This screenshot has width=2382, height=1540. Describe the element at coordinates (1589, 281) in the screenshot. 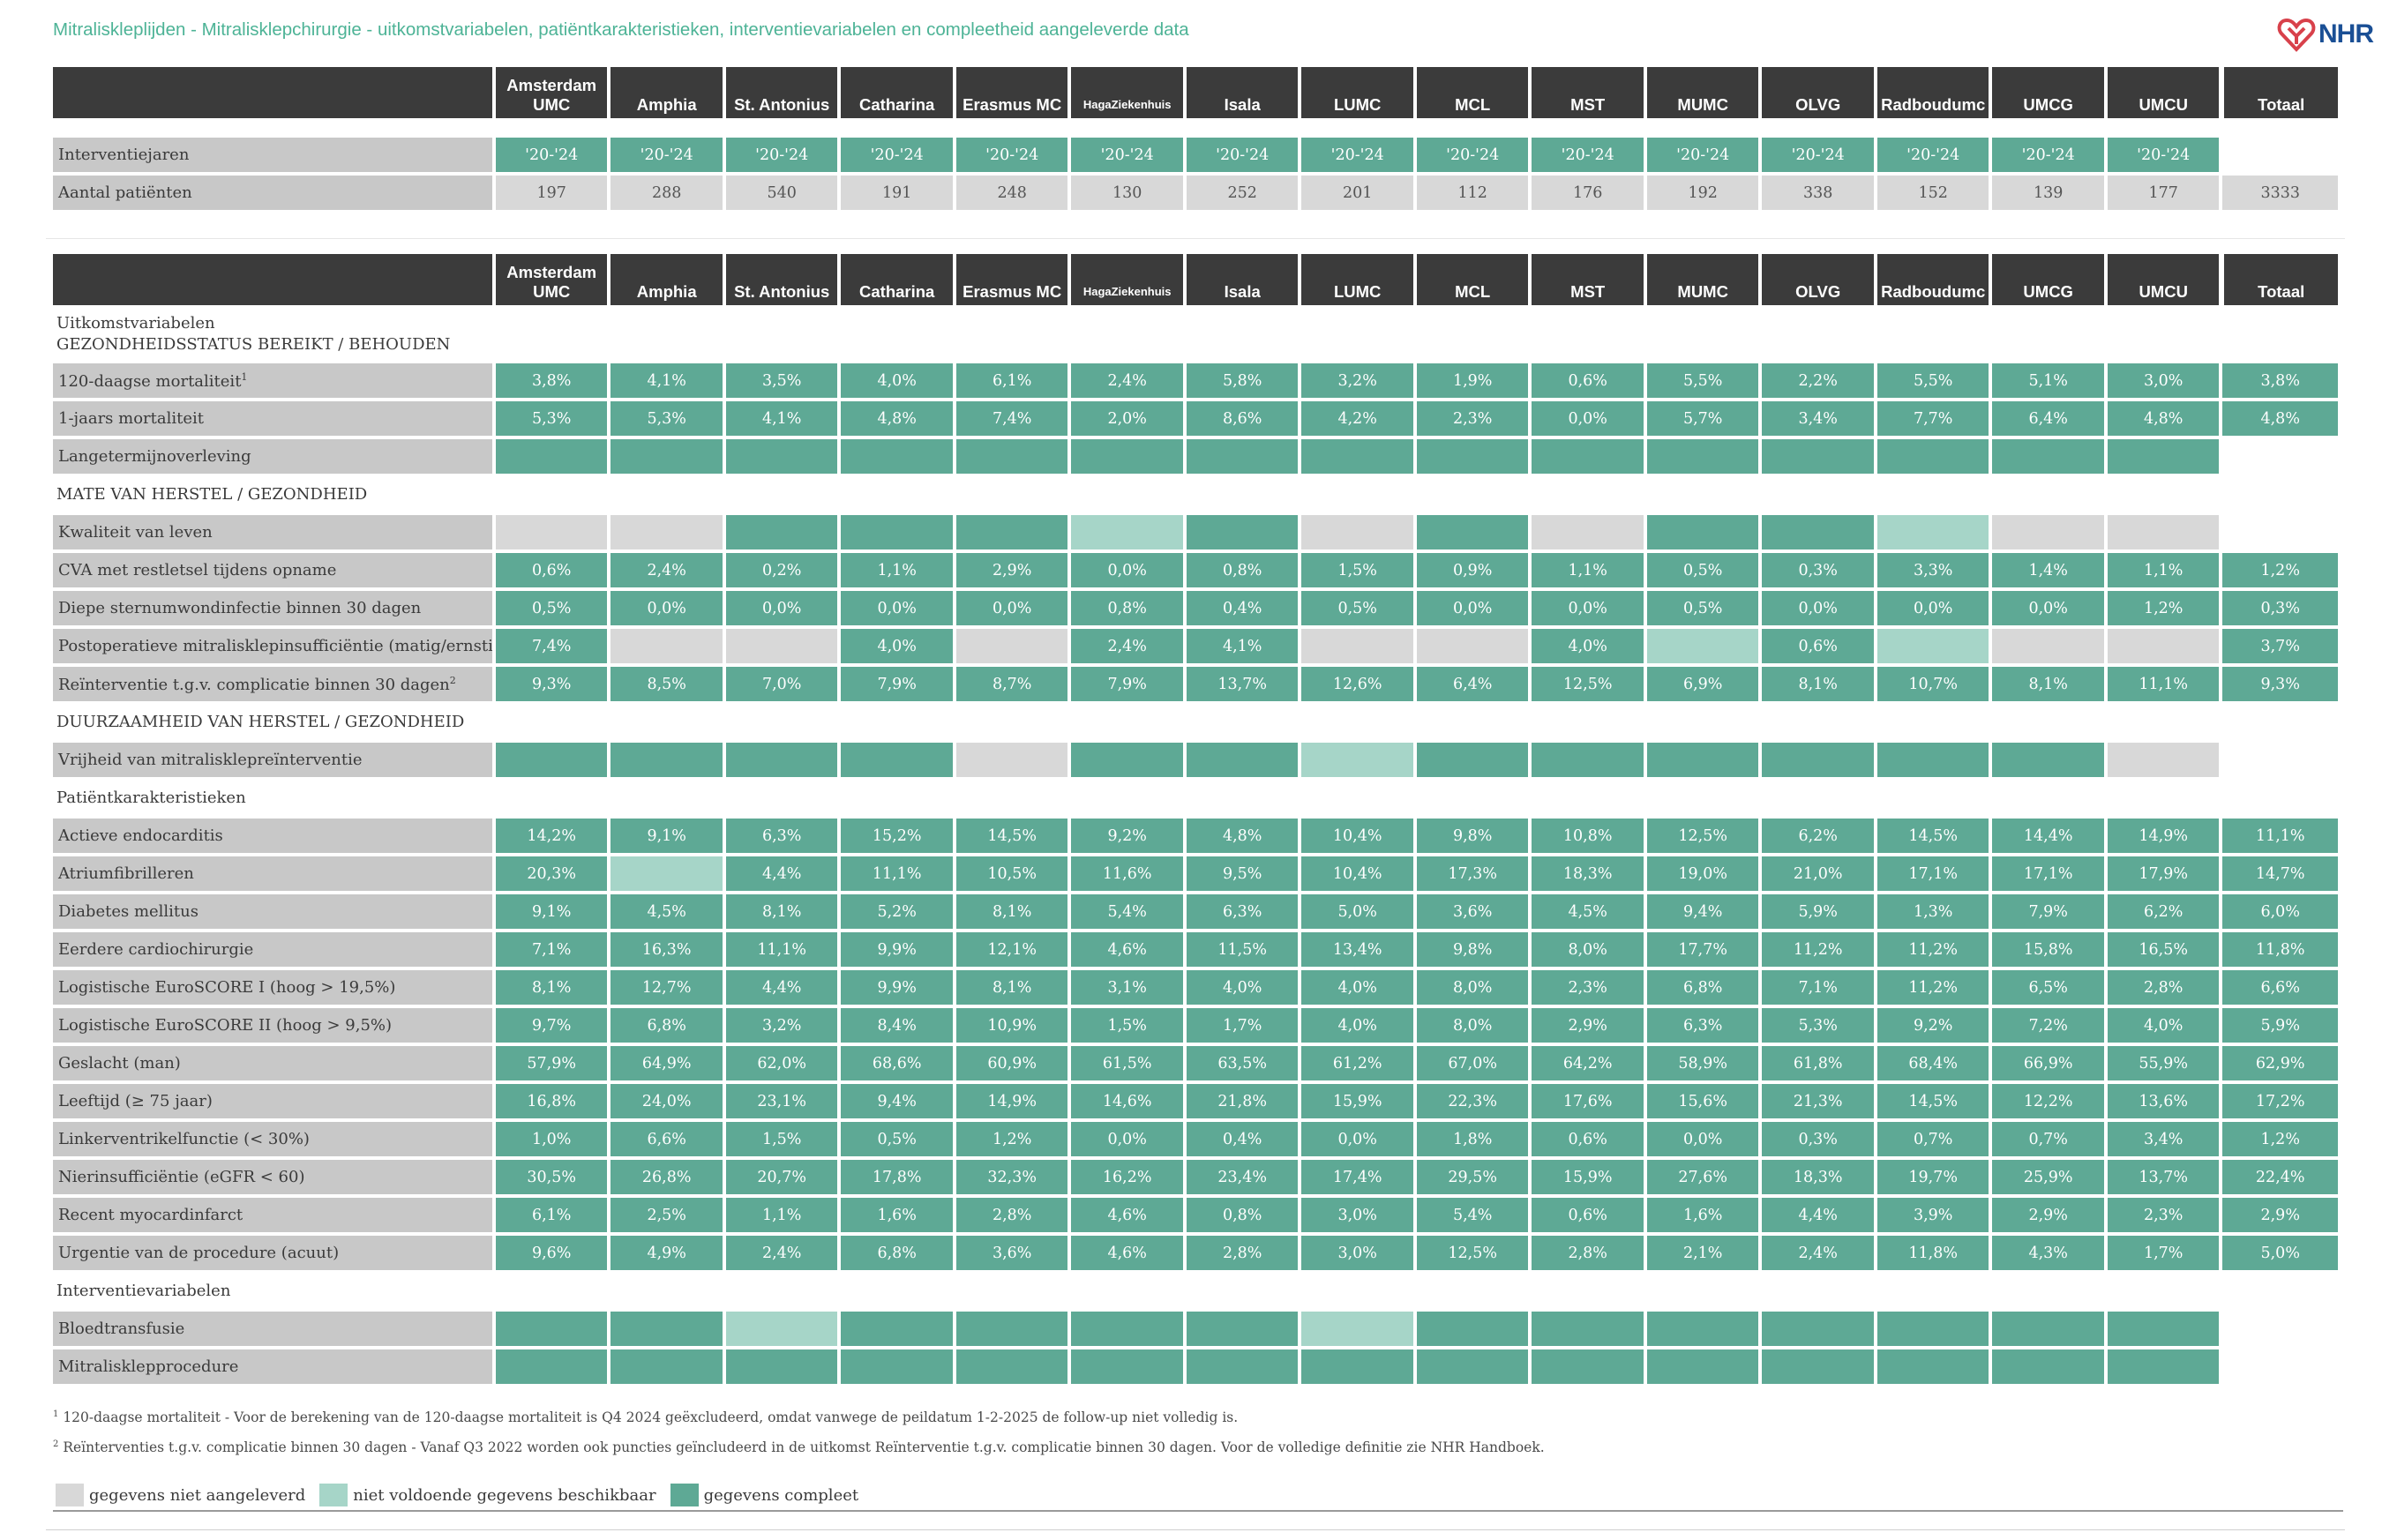

I see `column-header-mst: MST` at that location.